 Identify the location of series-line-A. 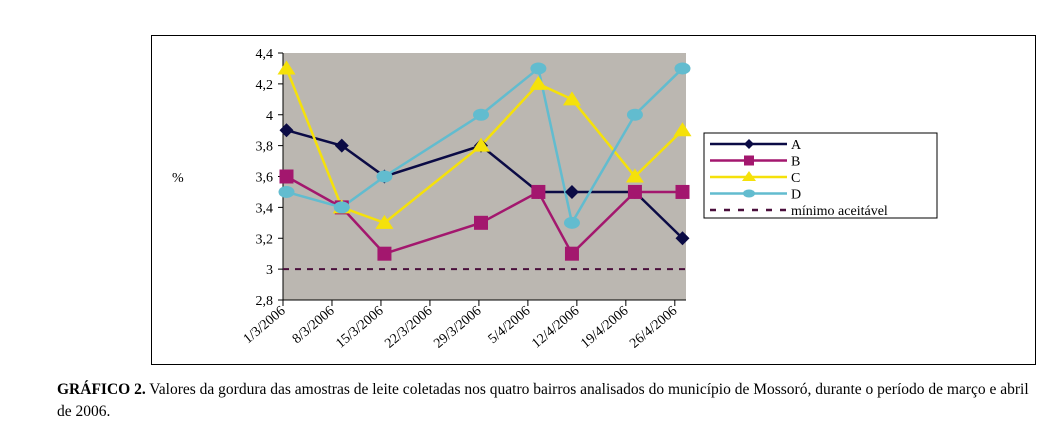
(485, 184).